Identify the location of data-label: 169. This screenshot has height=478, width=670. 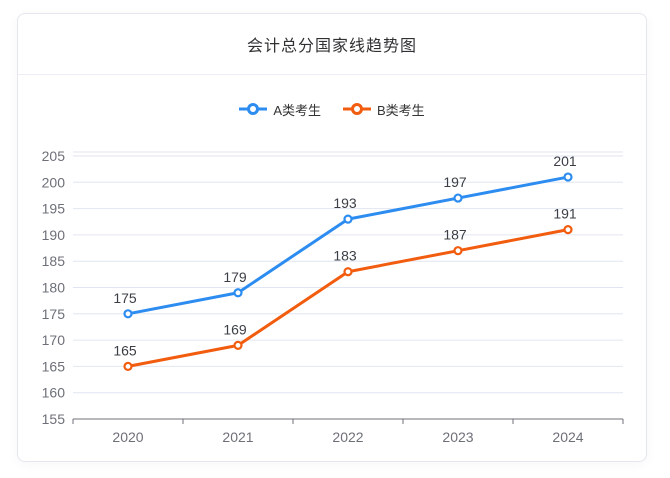
(235, 329).